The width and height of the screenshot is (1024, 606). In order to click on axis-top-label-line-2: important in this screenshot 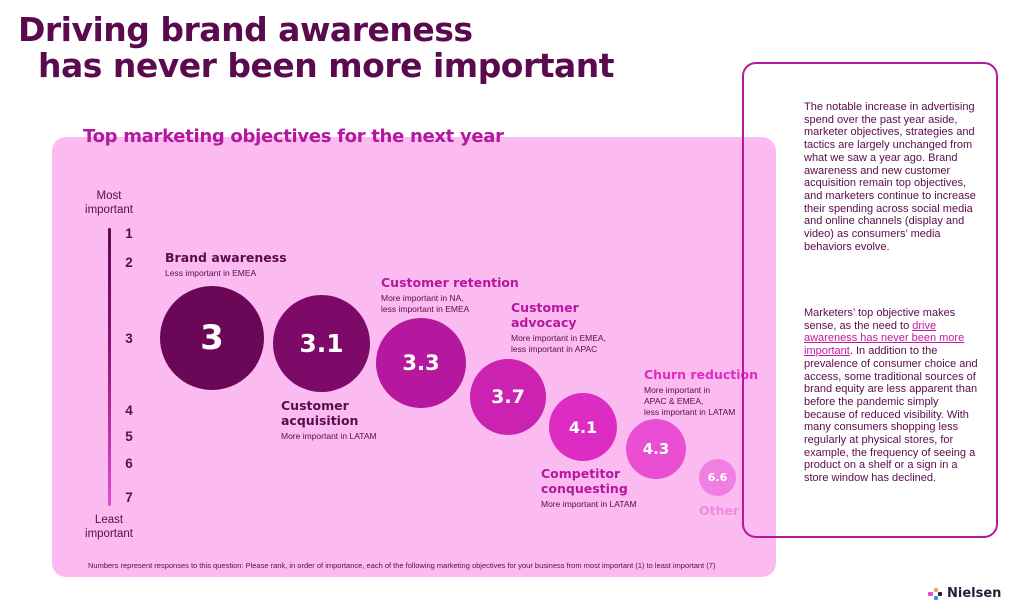, I will do `click(109, 210)`.